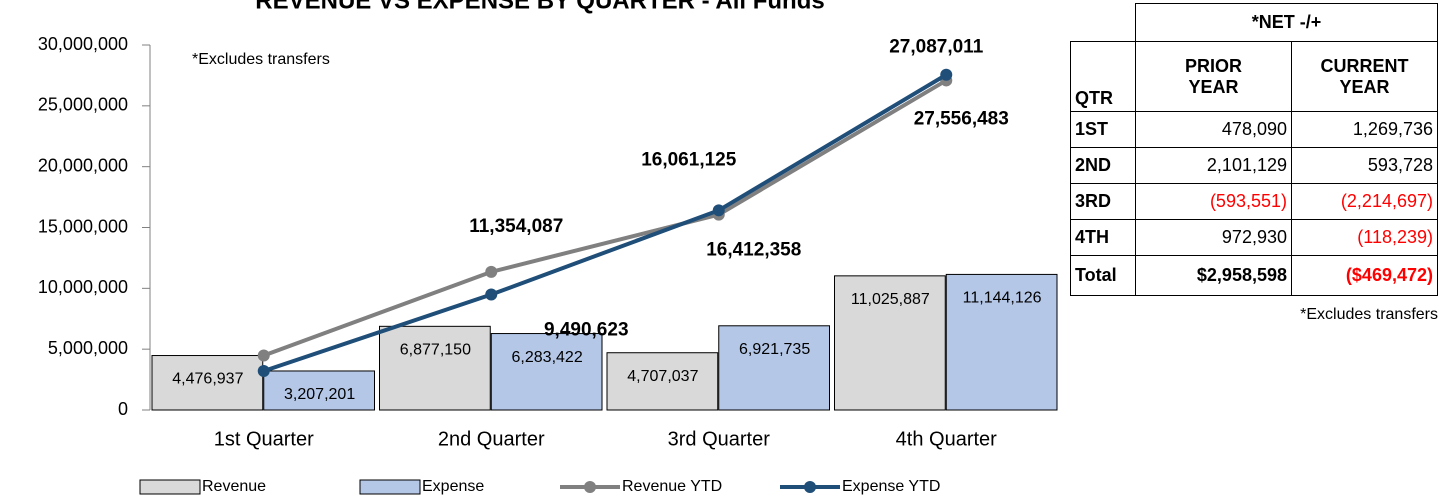 The height and width of the screenshot is (500, 1454). What do you see at coordinates (1103, 23) in the screenshot?
I see `blank-cell` at bounding box center [1103, 23].